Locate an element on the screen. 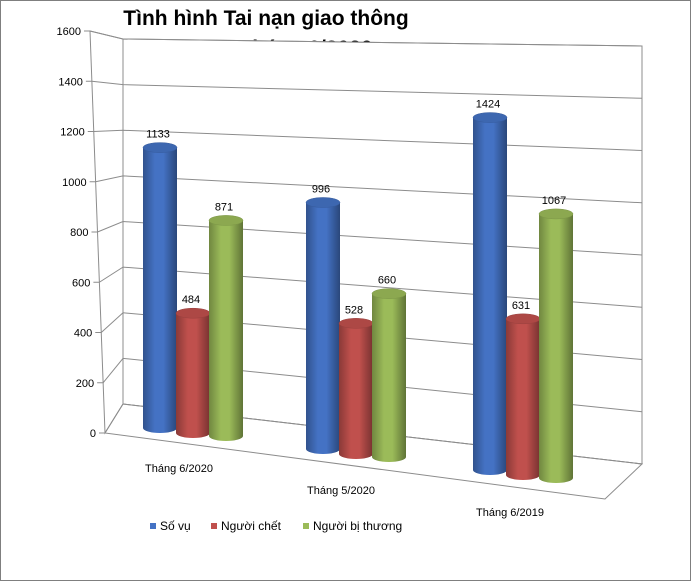  legend: Số vụ Người chết Người bị thương is located at coordinates (276, 526).